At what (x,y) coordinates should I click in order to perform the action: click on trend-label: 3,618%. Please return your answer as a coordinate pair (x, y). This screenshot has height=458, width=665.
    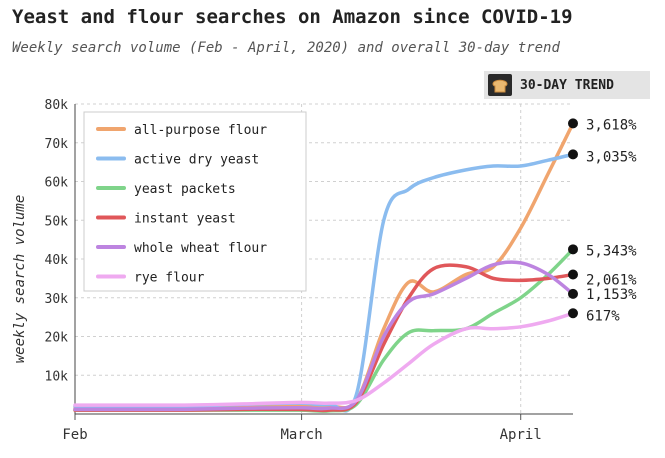
    Looking at the image, I should click on (611, 125).